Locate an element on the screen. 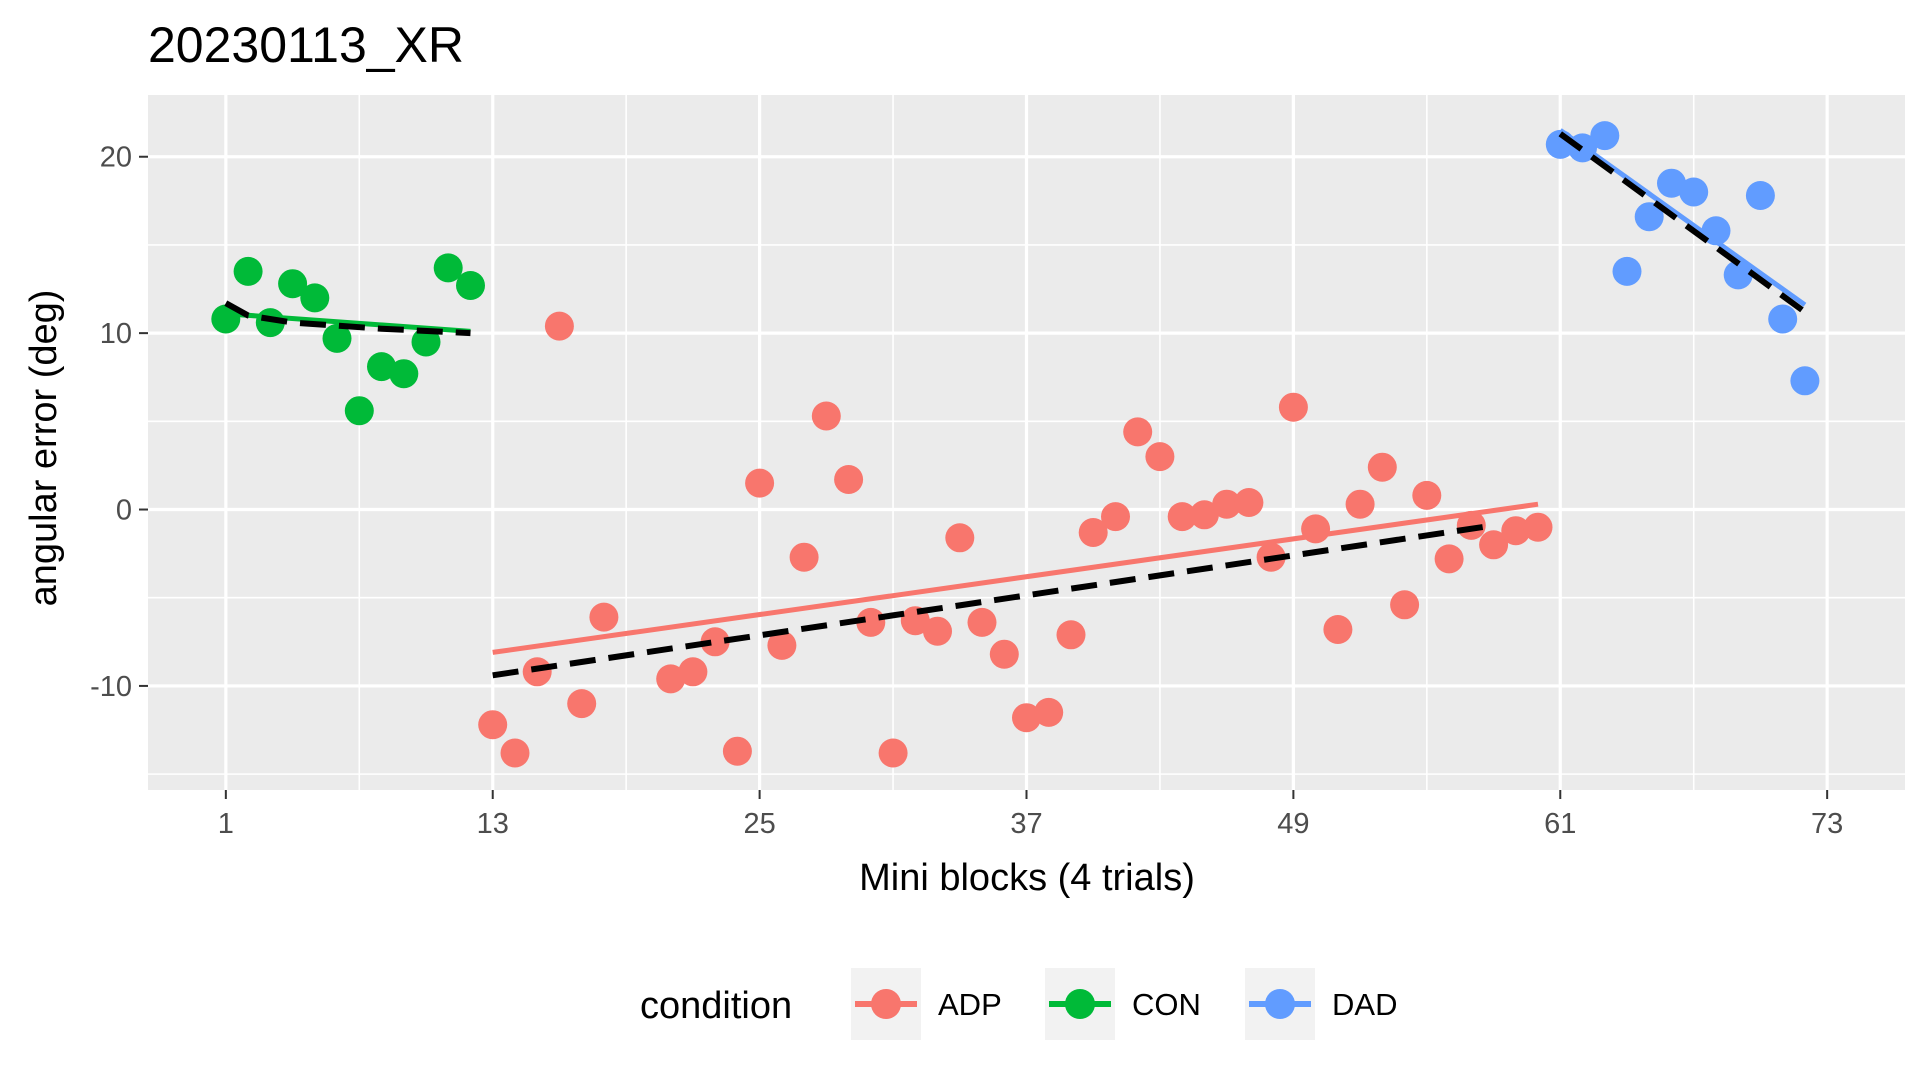 The height and width of the screenshot is (1080, 1920). legend-label-dad: DAD is located at coordinates (1364, 1004).